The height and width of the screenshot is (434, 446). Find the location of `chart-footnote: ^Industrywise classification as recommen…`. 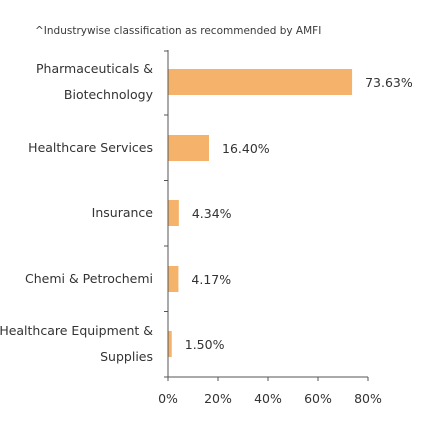

chart-footnote: ^Industrywise classification as recommen… is located at coordinates (178, 31).